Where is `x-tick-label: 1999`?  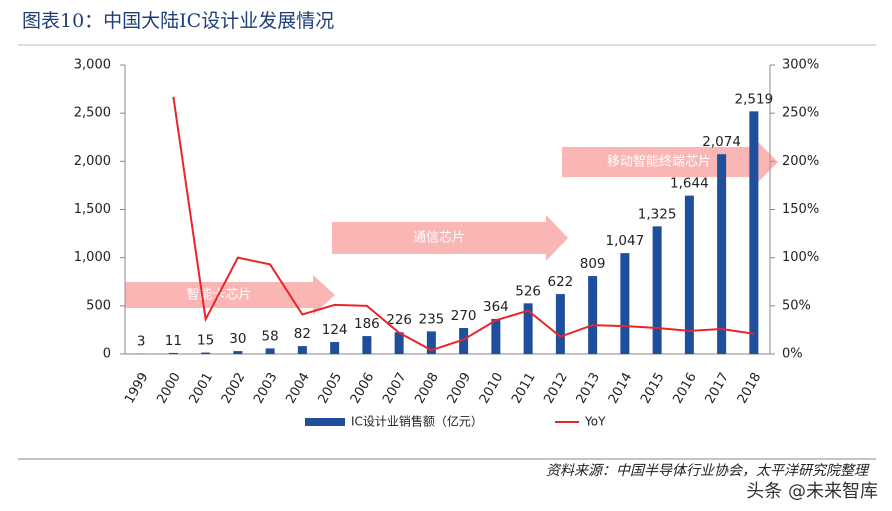 x-tick-label: 1999 is located at coordinates (137, 388).